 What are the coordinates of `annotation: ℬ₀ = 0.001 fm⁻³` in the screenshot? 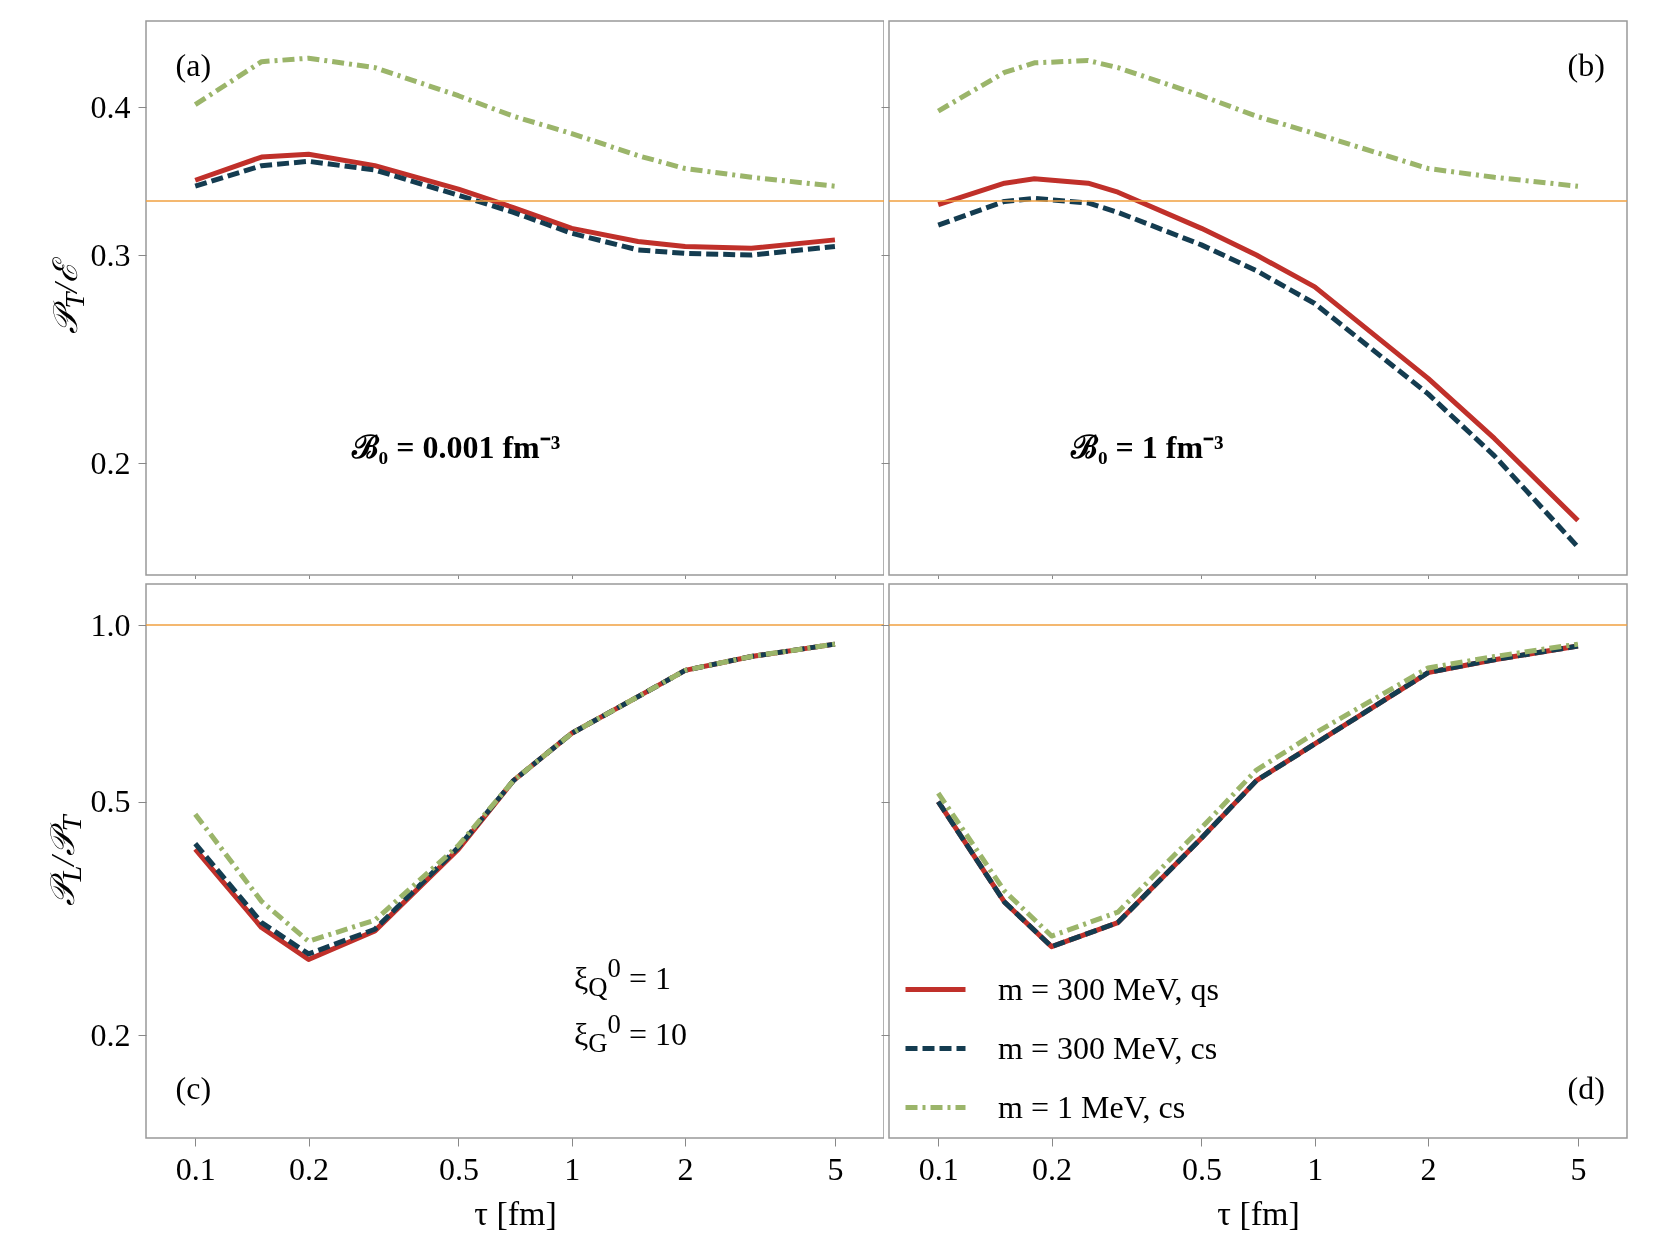 It's located at (456, 446).